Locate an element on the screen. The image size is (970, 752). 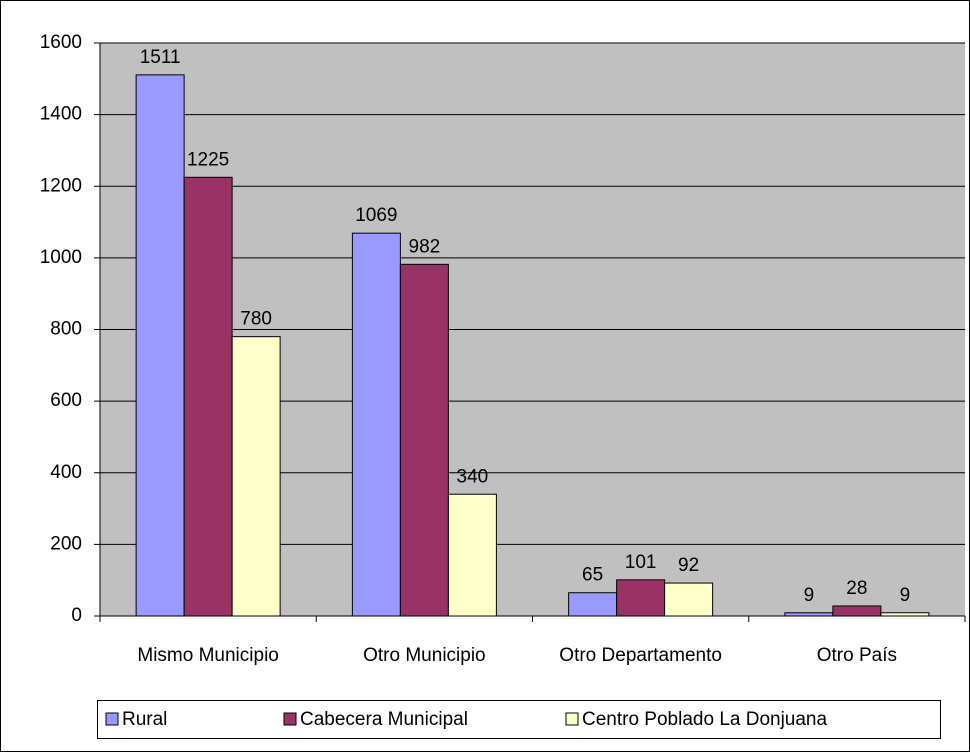
data-label: 92 is located at coordinates (688, 565).